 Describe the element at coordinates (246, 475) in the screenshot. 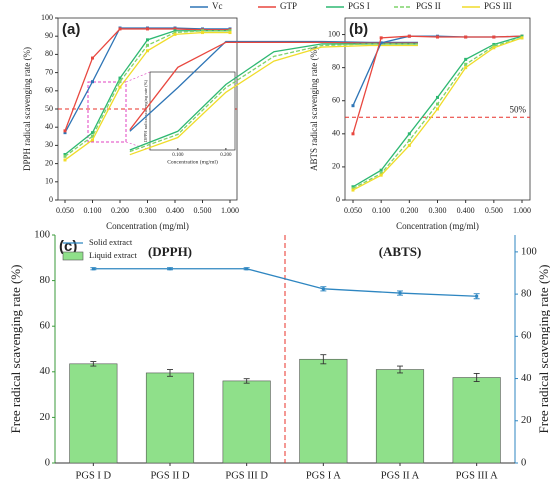

I see `x-tick-label: PGS III D` at that location.